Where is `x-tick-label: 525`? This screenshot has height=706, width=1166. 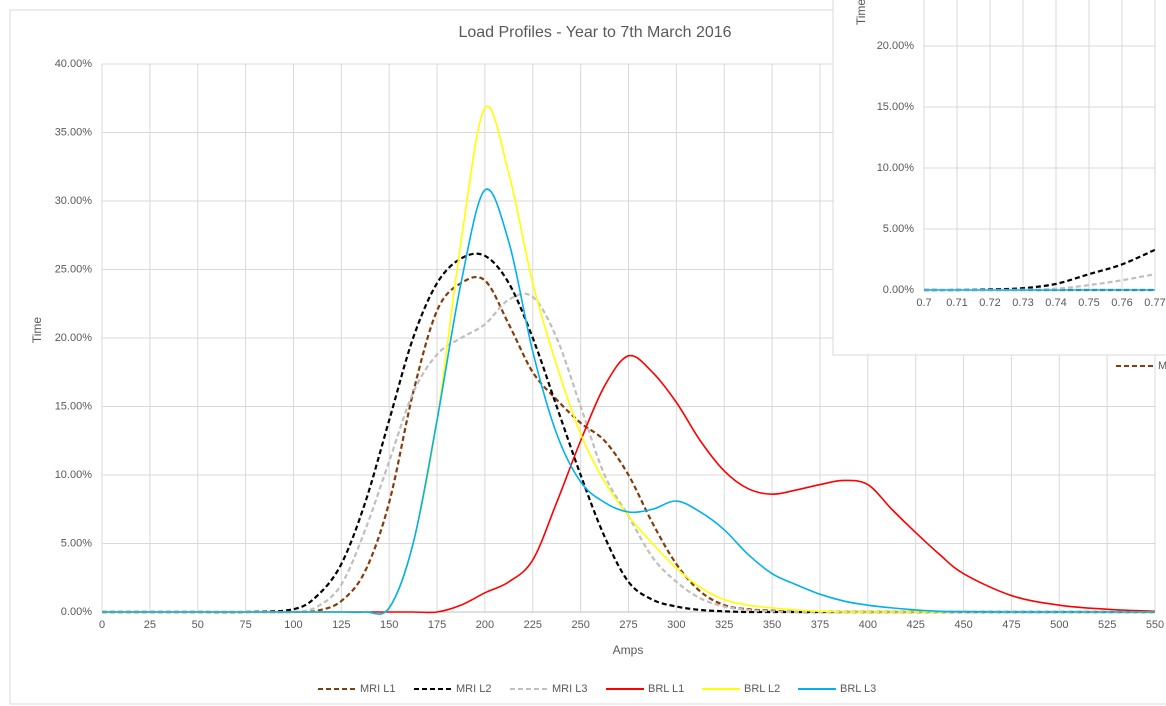 x-tick-label: 525 is located at coordinates (1107, 625).